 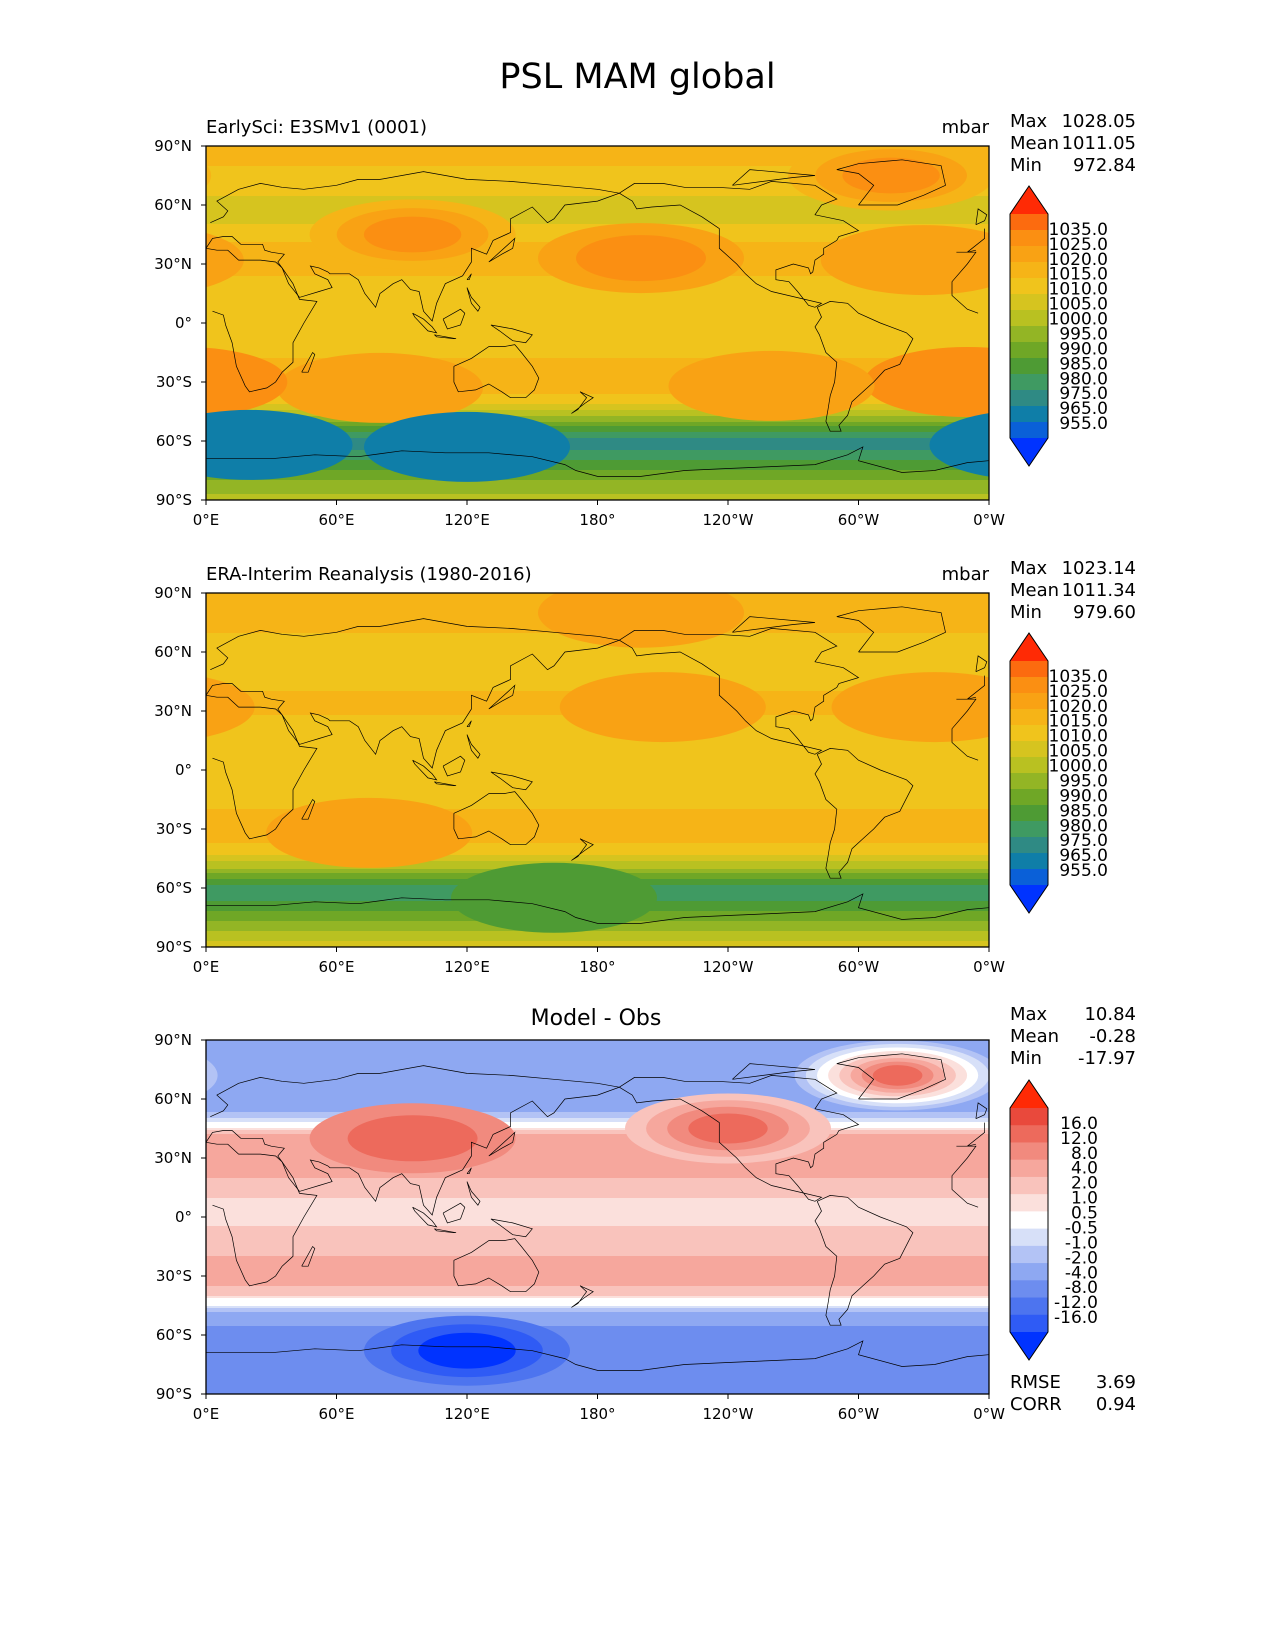 What do you see at coordinates (174, 888) in the screenshot?
I see `y-tick-label: 60°S` at bounding box center [174, 888].